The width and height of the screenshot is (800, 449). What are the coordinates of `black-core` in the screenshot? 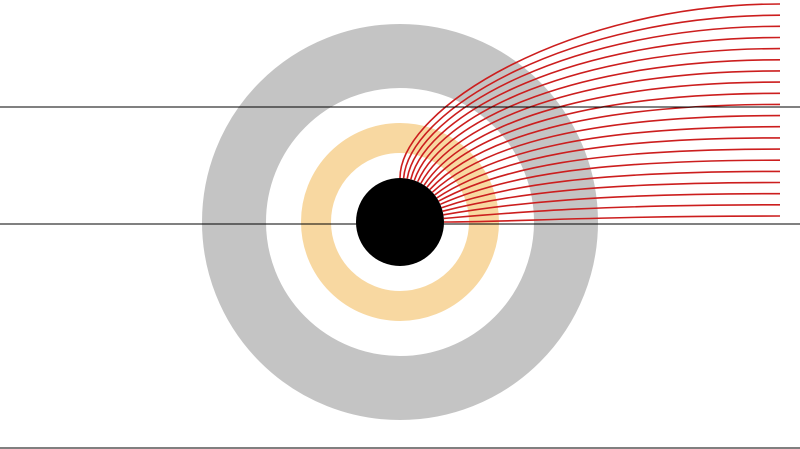 It's located at (400, 222).